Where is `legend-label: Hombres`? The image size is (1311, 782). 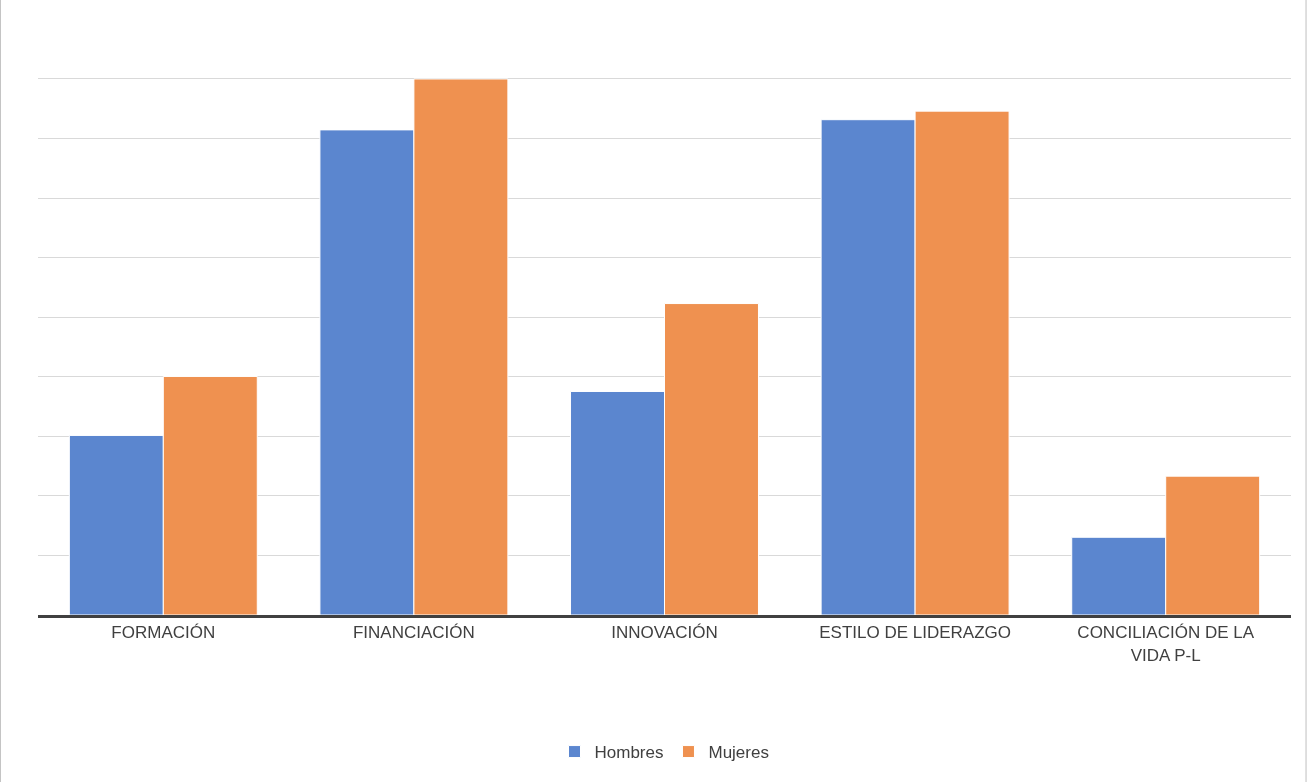 legend-label: Hombres is located at coordinates (629, 753).